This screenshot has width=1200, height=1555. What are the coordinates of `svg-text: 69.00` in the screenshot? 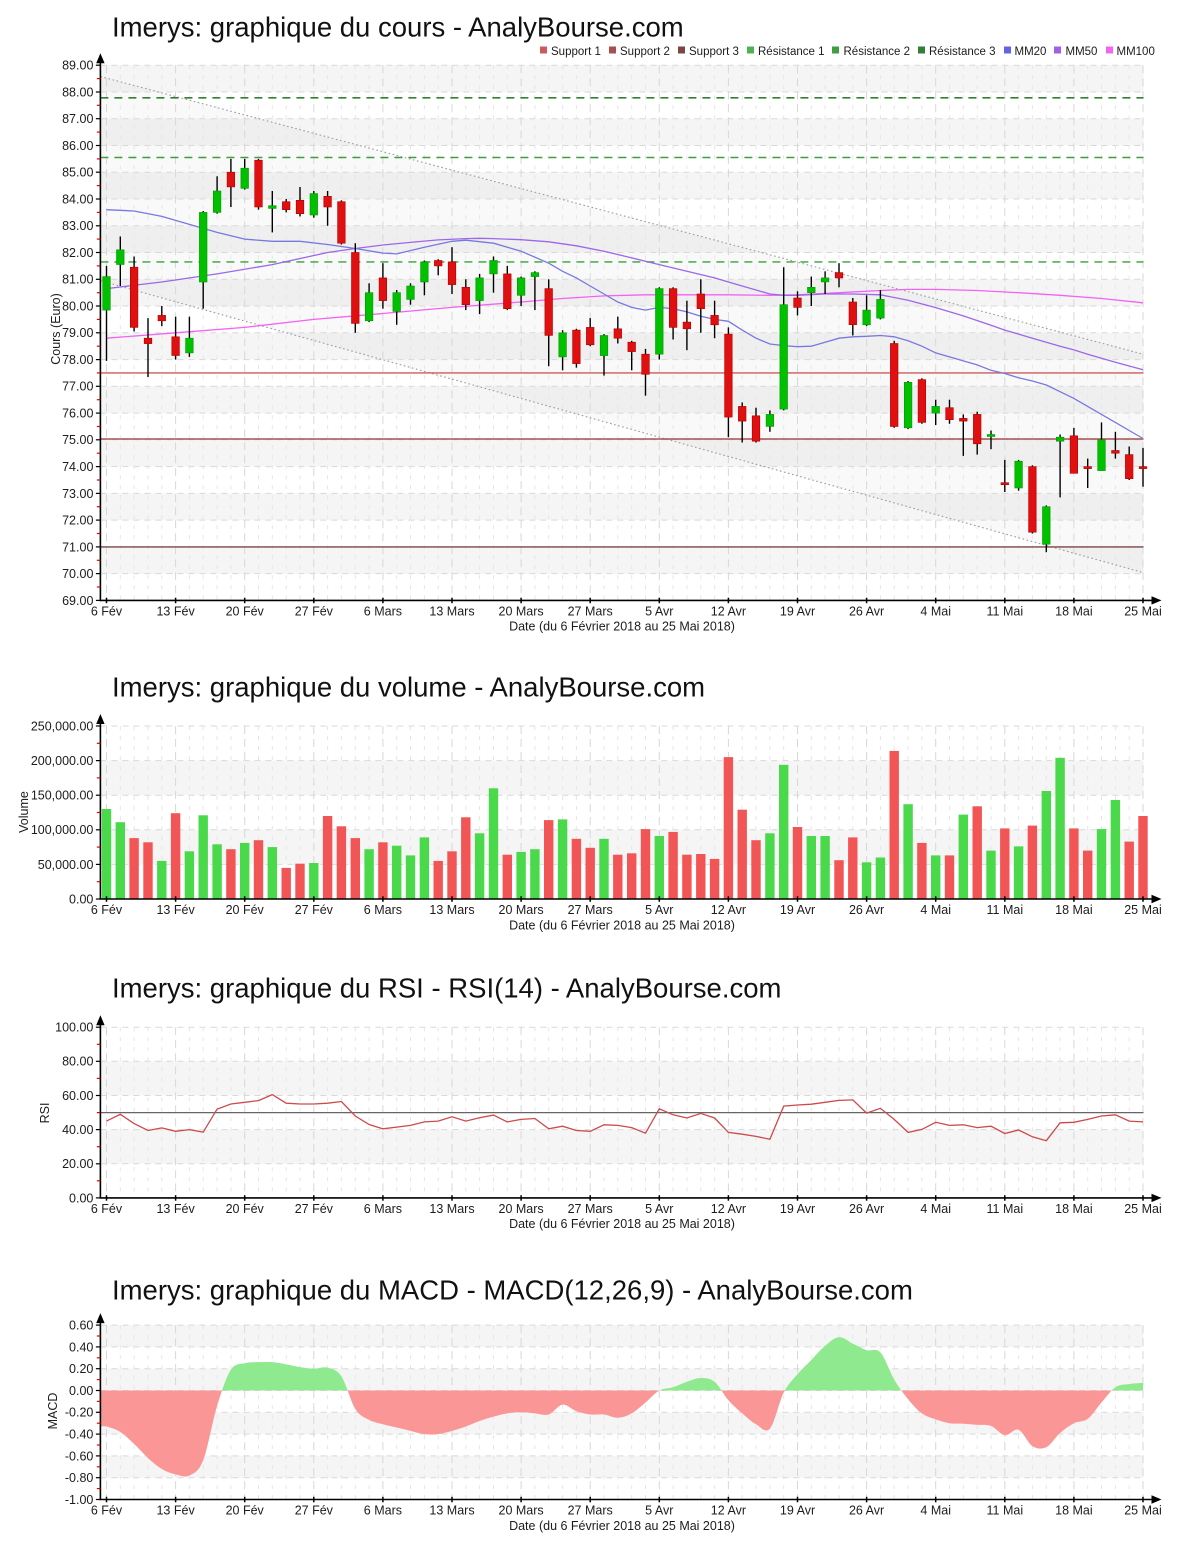 It's located at (77, 601).